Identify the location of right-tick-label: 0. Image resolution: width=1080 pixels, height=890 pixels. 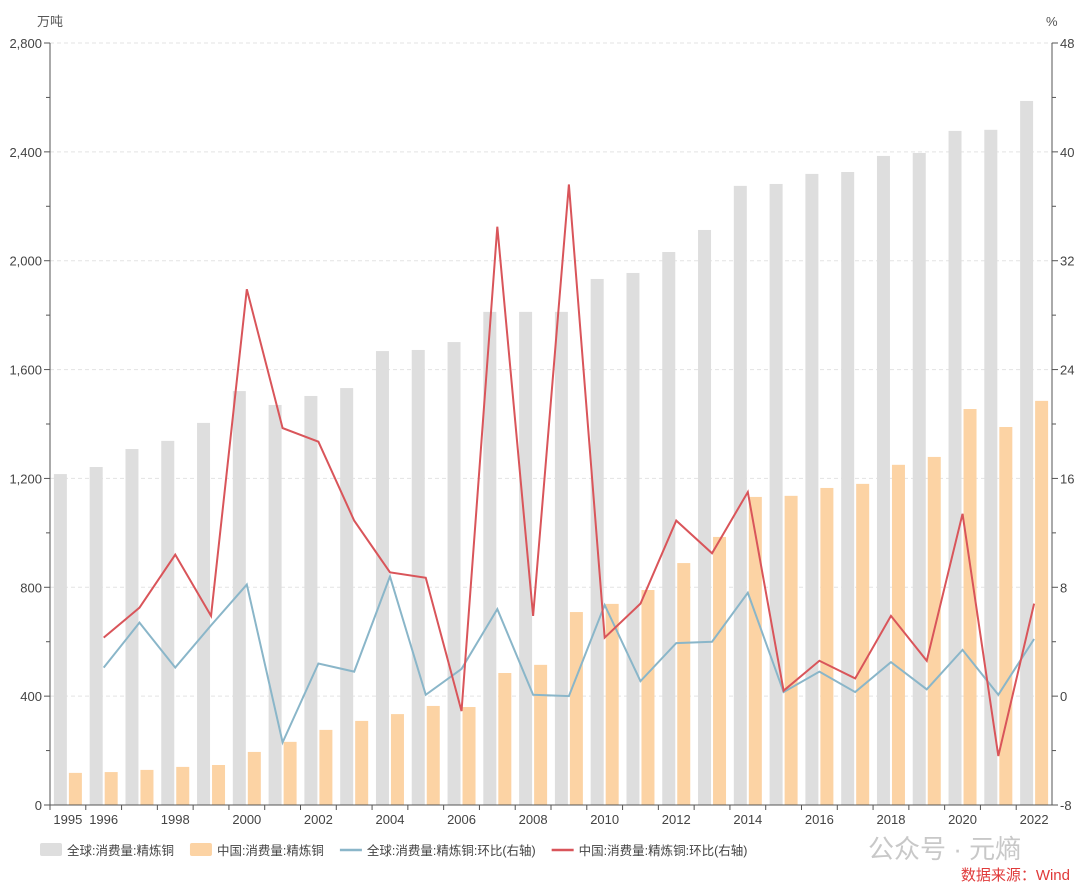
(1063, 696).